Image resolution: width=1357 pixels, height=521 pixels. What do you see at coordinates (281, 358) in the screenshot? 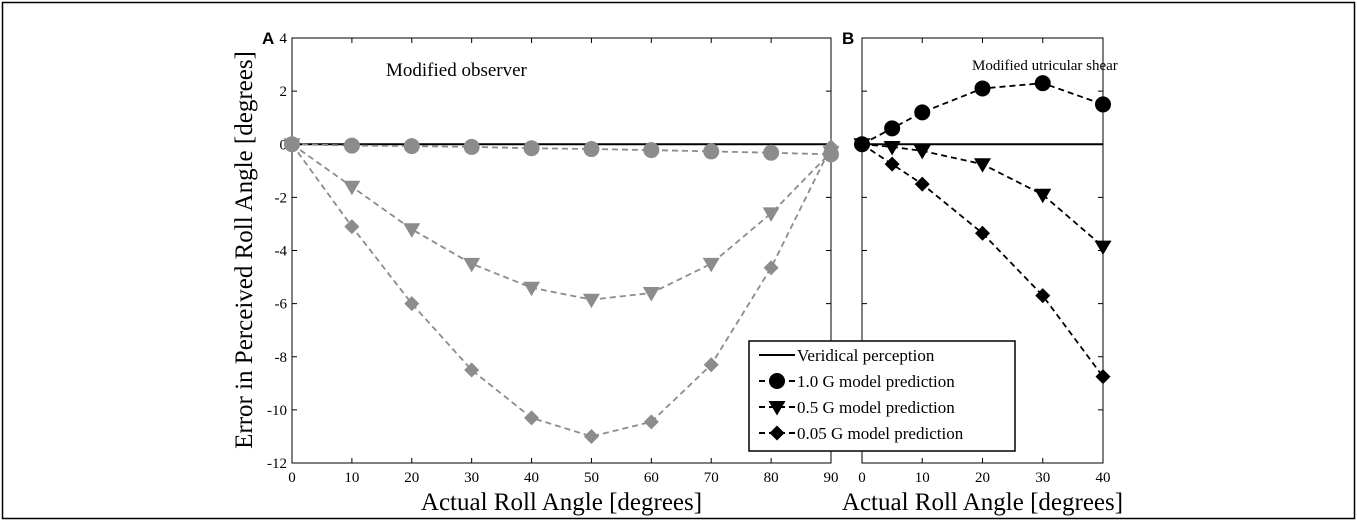
I see `y-tick-label: -8` at bounding box center [281, 358].